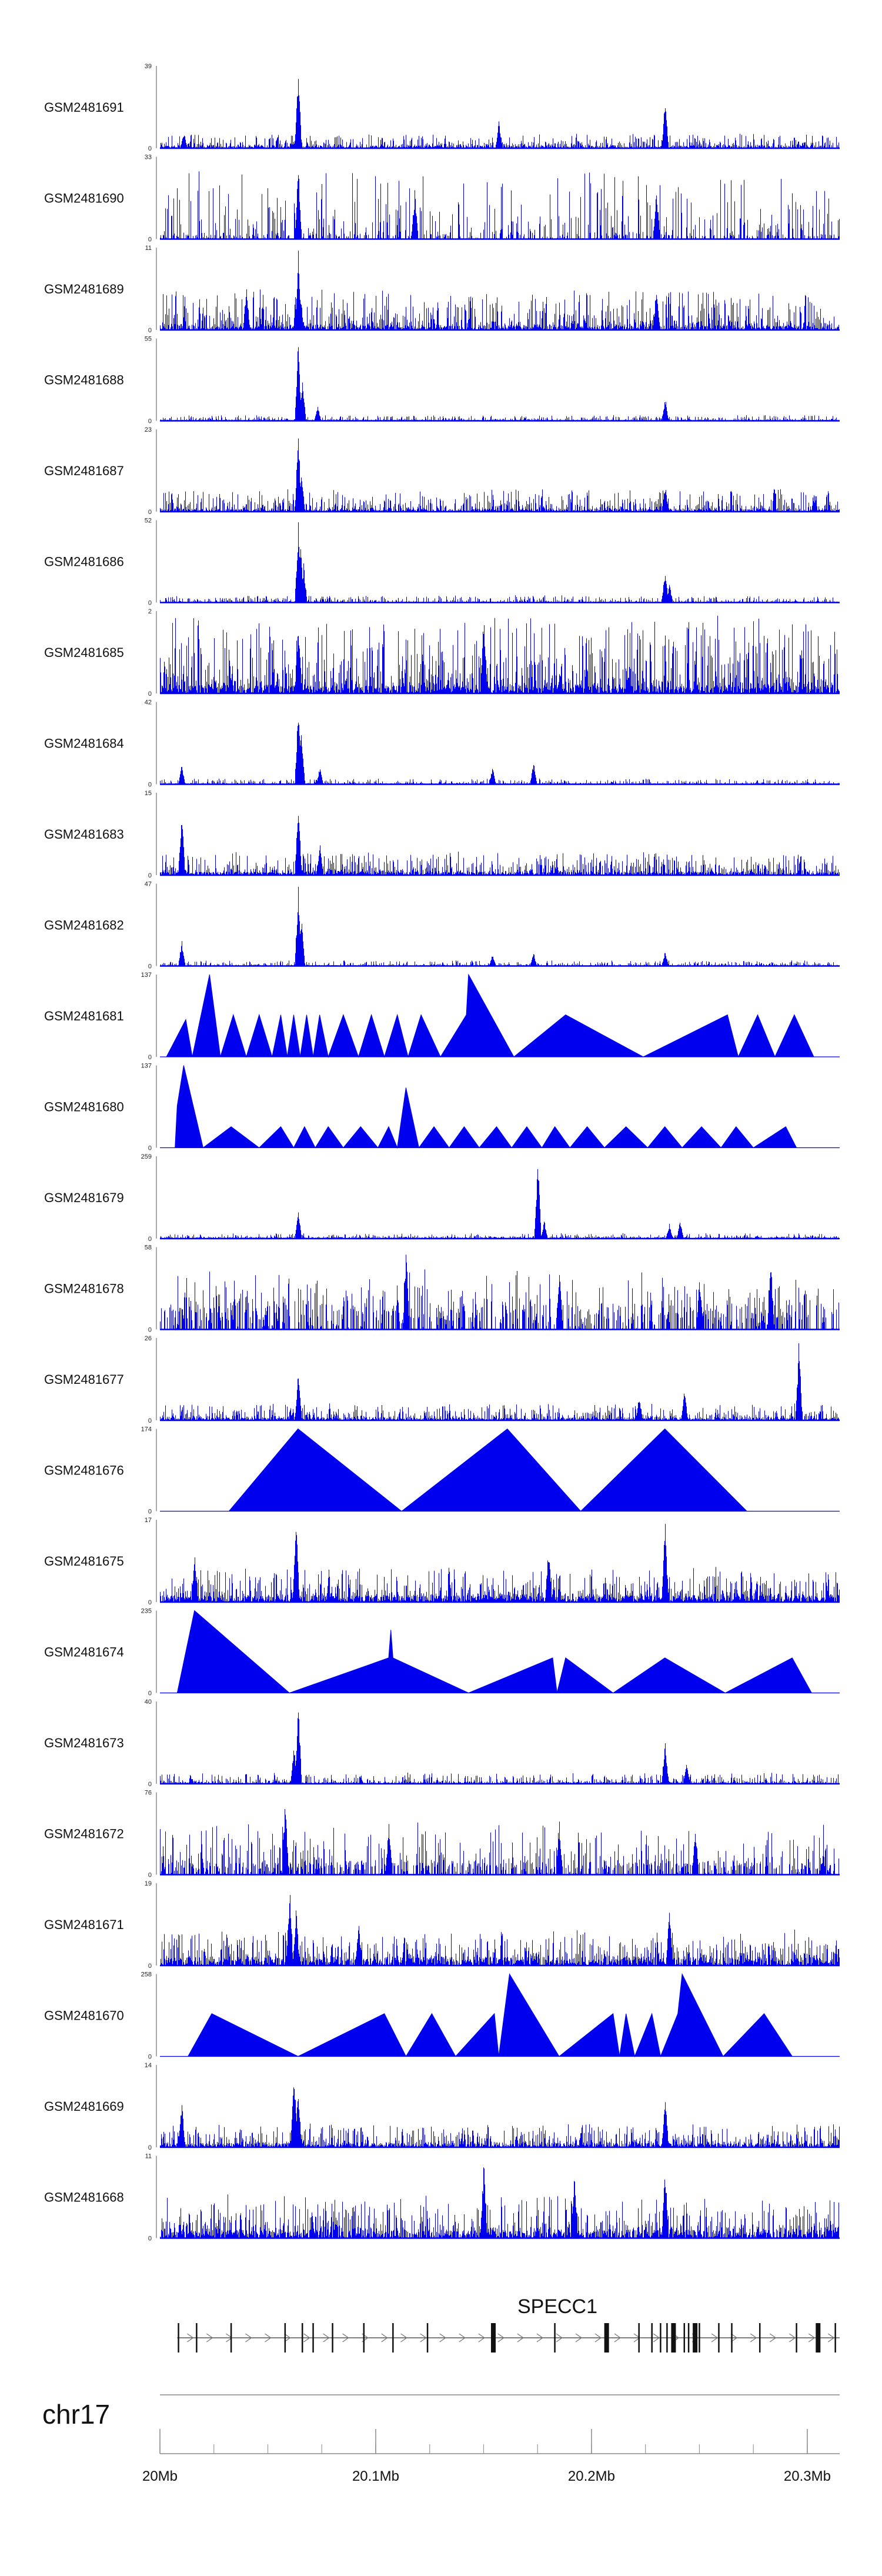  I want to click on track-label: GSM2481683, so click(84, 834).